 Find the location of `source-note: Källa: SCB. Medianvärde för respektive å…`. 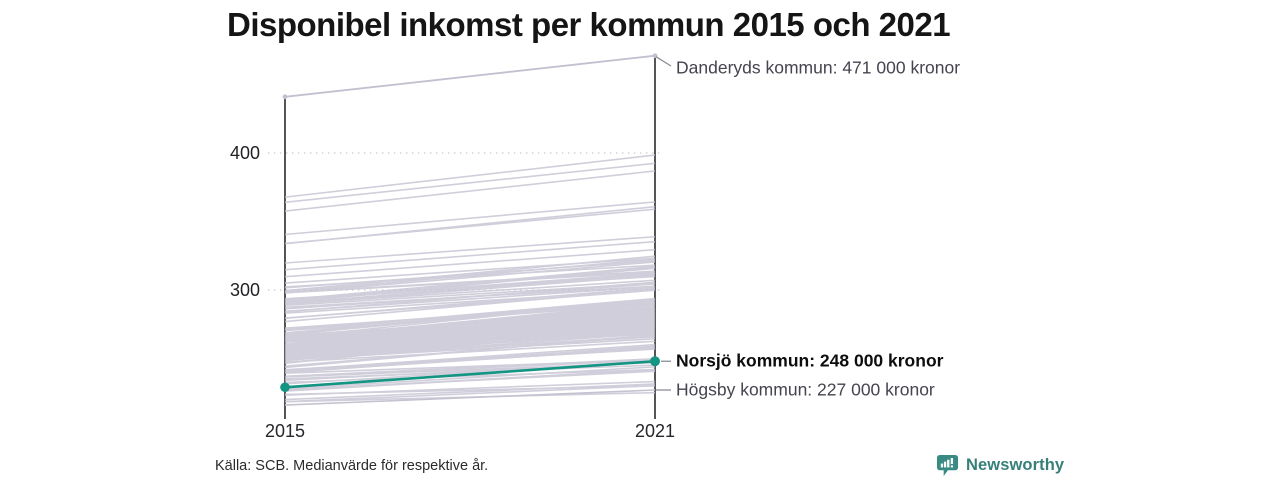

source-note: Källa: SCB. Medianvärde för respektive å… is located at coordinates (352, 466).